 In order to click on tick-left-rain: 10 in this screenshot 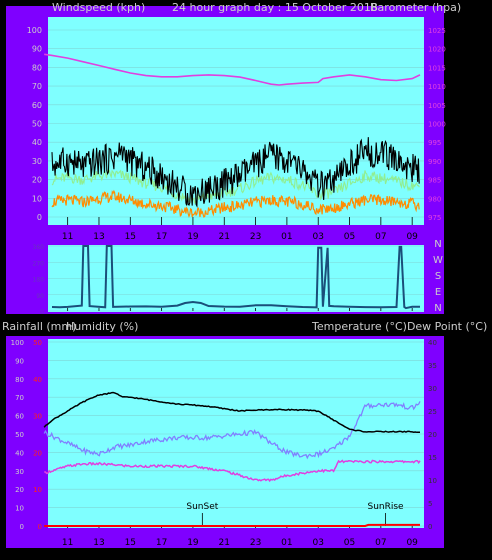, I will do `click(37, 490)`.